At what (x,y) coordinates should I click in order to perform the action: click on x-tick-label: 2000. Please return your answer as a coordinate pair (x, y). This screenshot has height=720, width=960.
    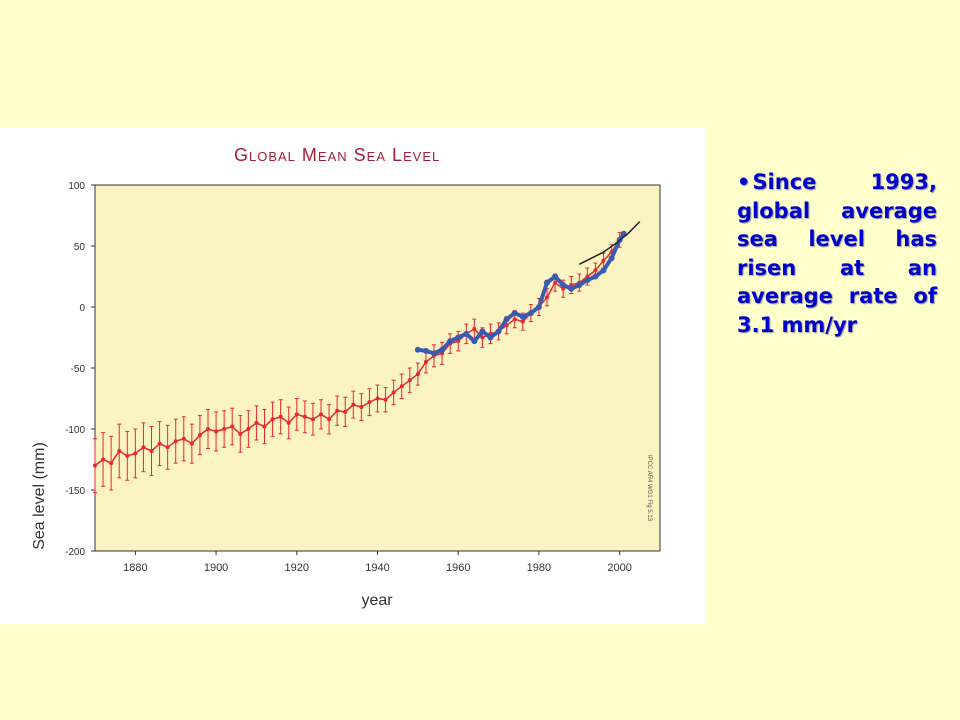
    Looking at the image, I should click on (619, 568).